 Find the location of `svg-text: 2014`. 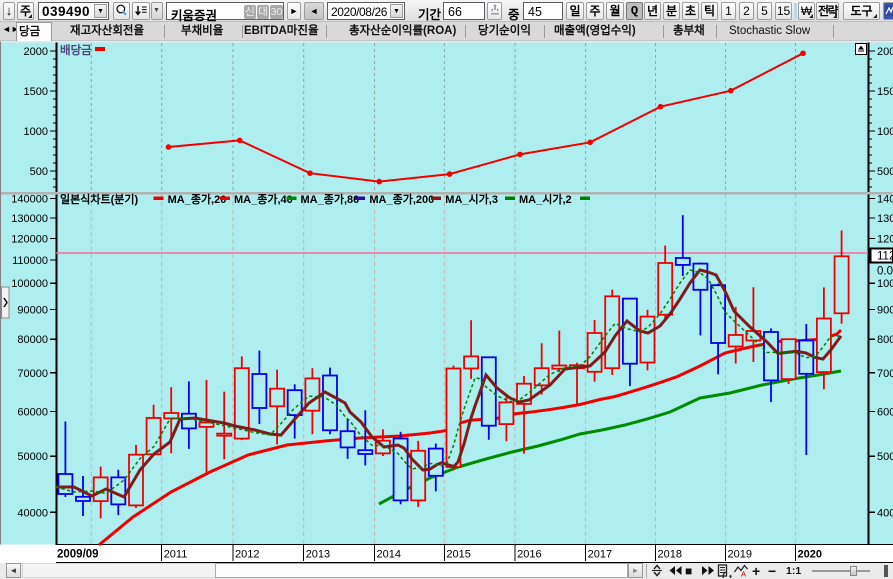

svg-text: 2014 is located at coordinates (389, 555).